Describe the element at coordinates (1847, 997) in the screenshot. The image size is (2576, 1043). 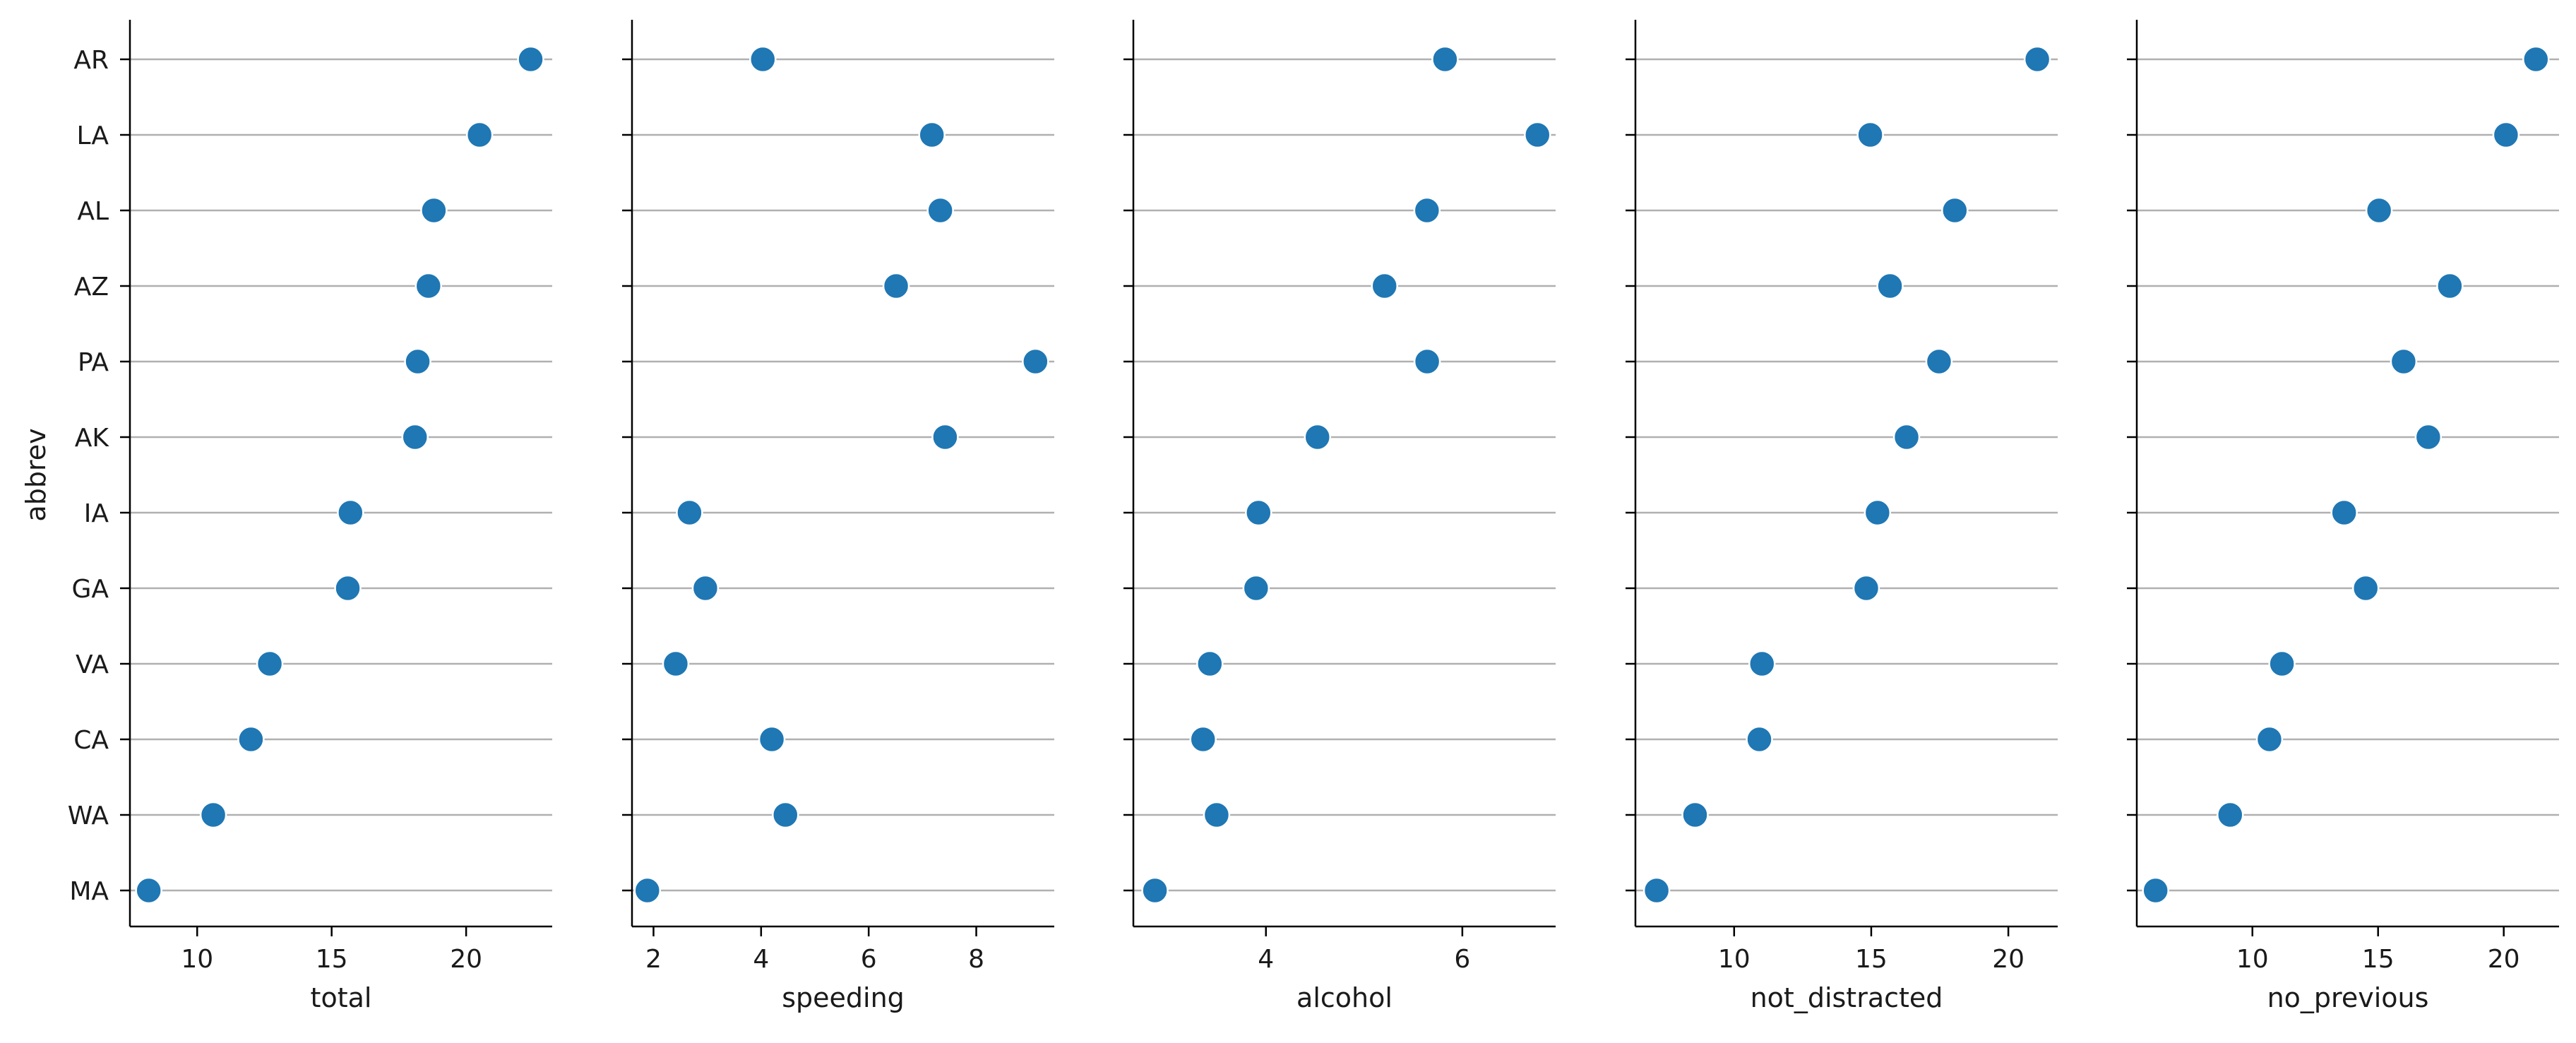
I see `x-axis-title: not_distracted` at that location.